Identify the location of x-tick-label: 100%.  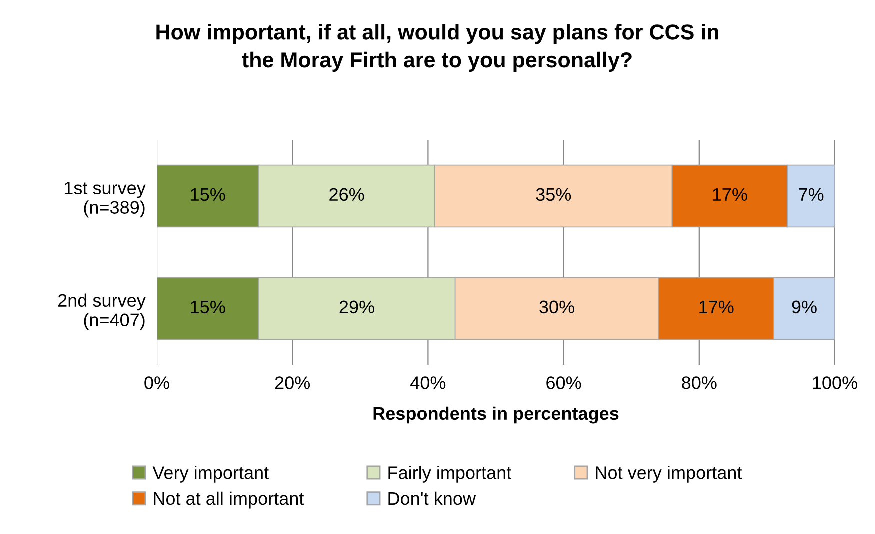
(835, 383).